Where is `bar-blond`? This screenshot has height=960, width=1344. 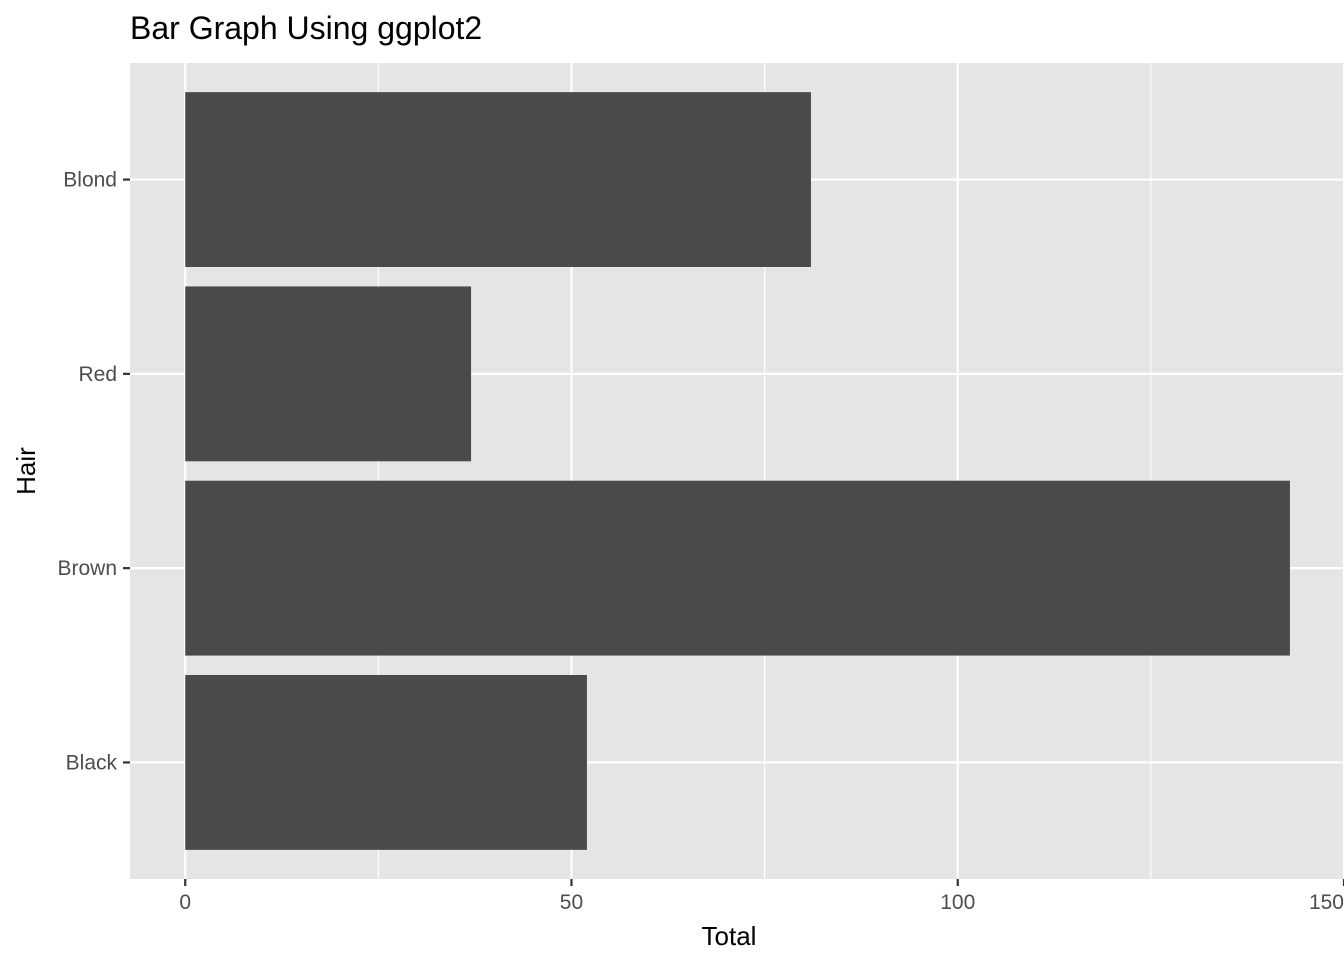
bar-blond is located at coordinates (498, 180).